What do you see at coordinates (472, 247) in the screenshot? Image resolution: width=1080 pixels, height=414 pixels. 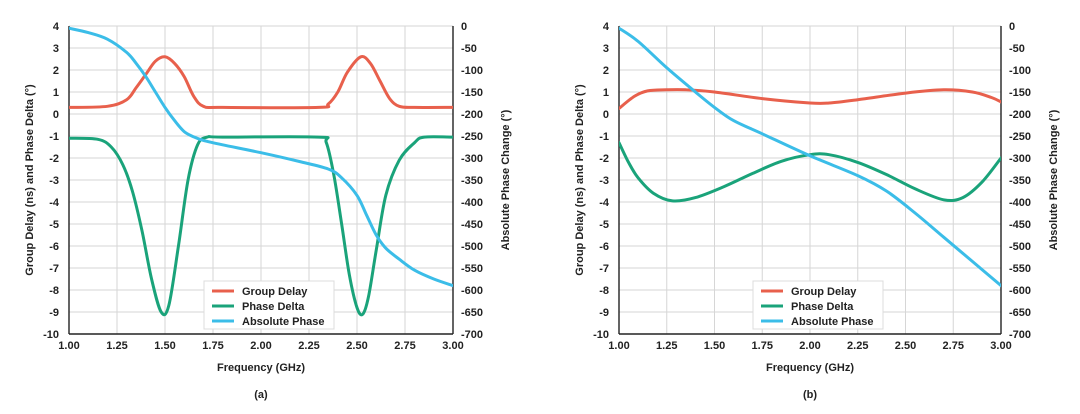 I see `y-right-tick-label: -500` at bounding box center [472, 247].